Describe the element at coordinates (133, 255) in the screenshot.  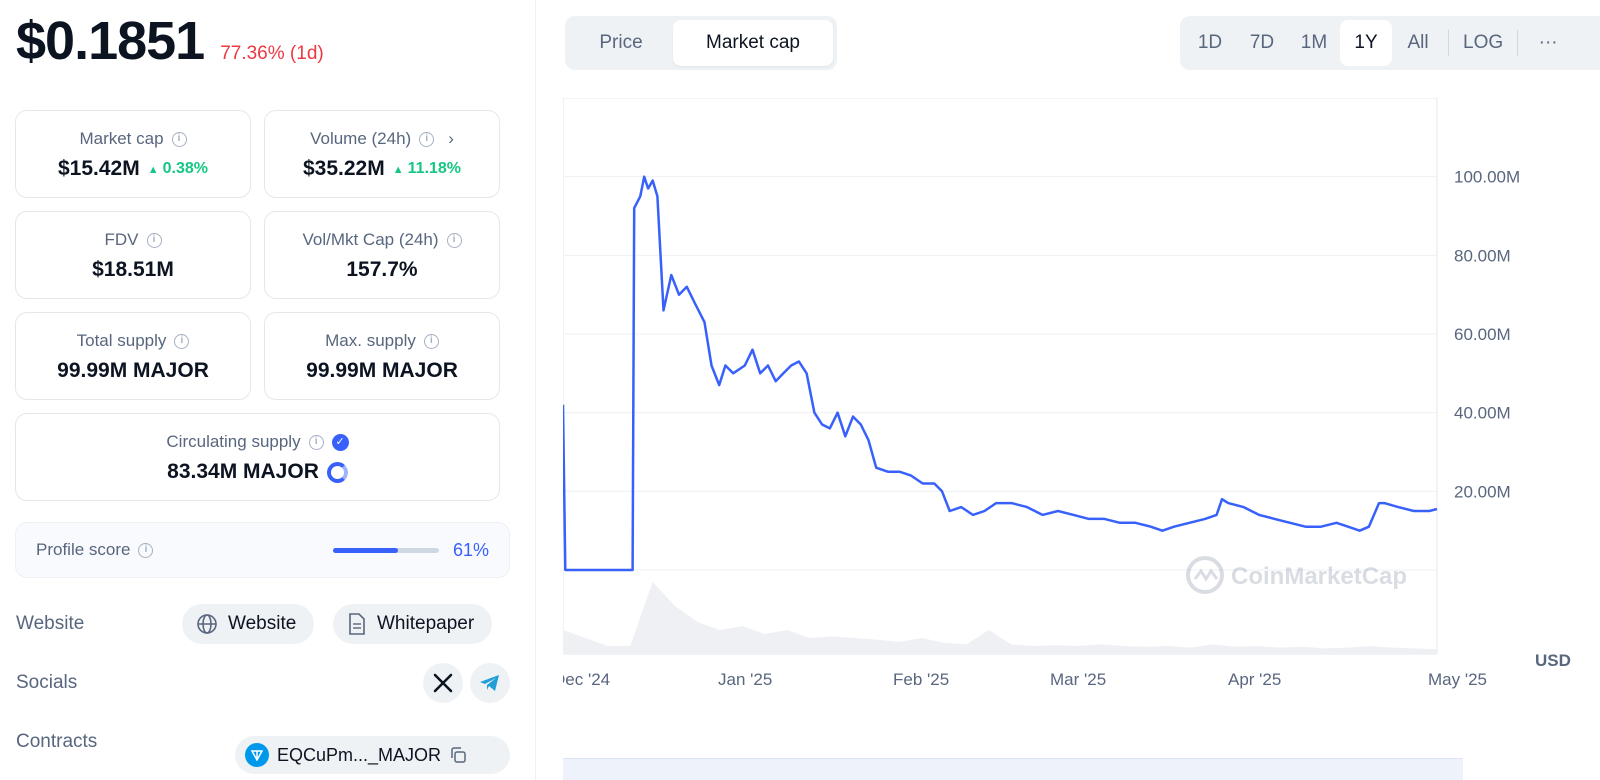
I see `stat-fdv: FDV i $18.51M` at that location.